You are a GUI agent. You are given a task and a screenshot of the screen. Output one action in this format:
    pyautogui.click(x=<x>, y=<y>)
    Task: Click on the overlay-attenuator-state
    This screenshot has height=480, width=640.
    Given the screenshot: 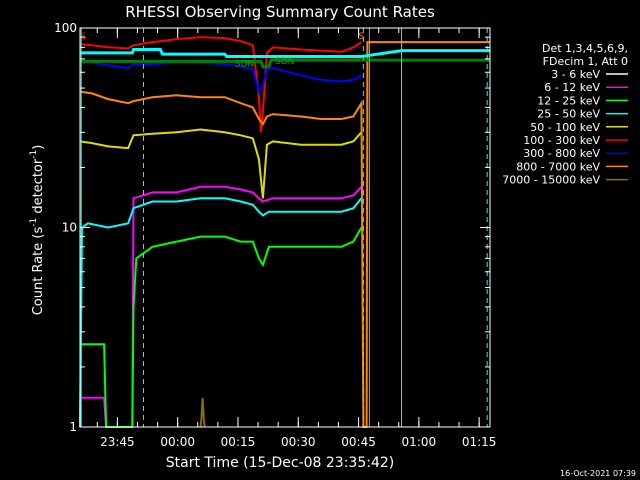 What is the action you would take?
    pyautogui.click(x=285, y=63)
    